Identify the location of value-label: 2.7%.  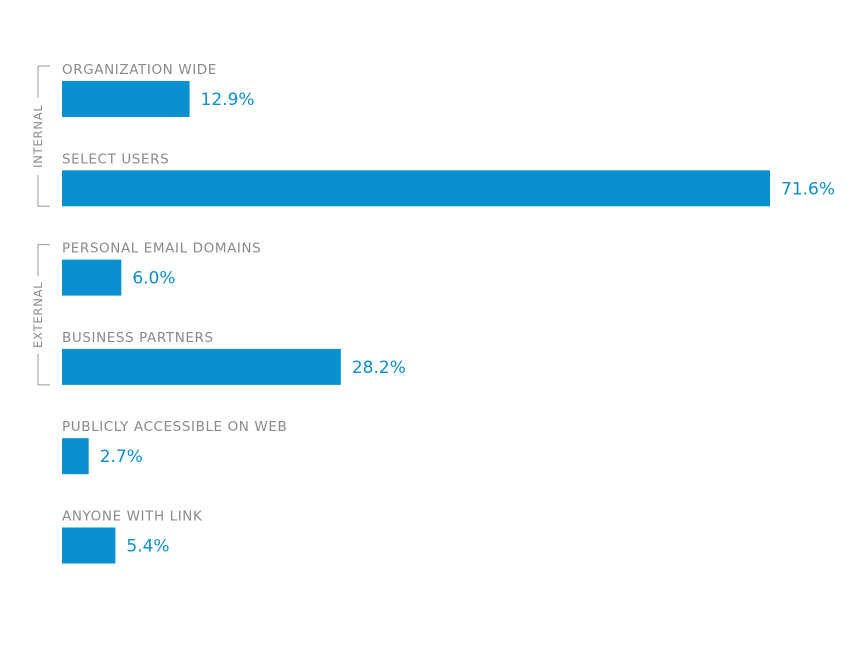
(121, 457).